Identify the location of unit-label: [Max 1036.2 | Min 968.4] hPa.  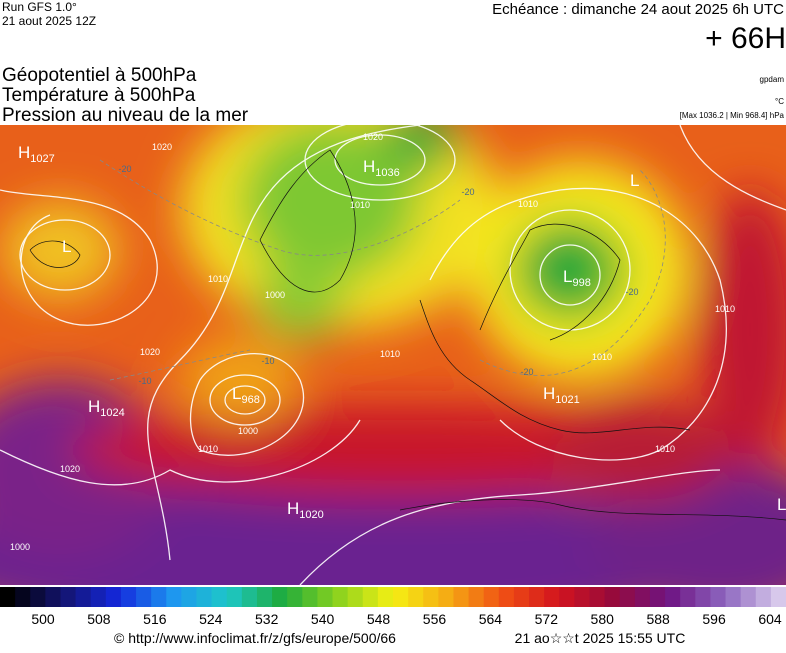
(732, 115).